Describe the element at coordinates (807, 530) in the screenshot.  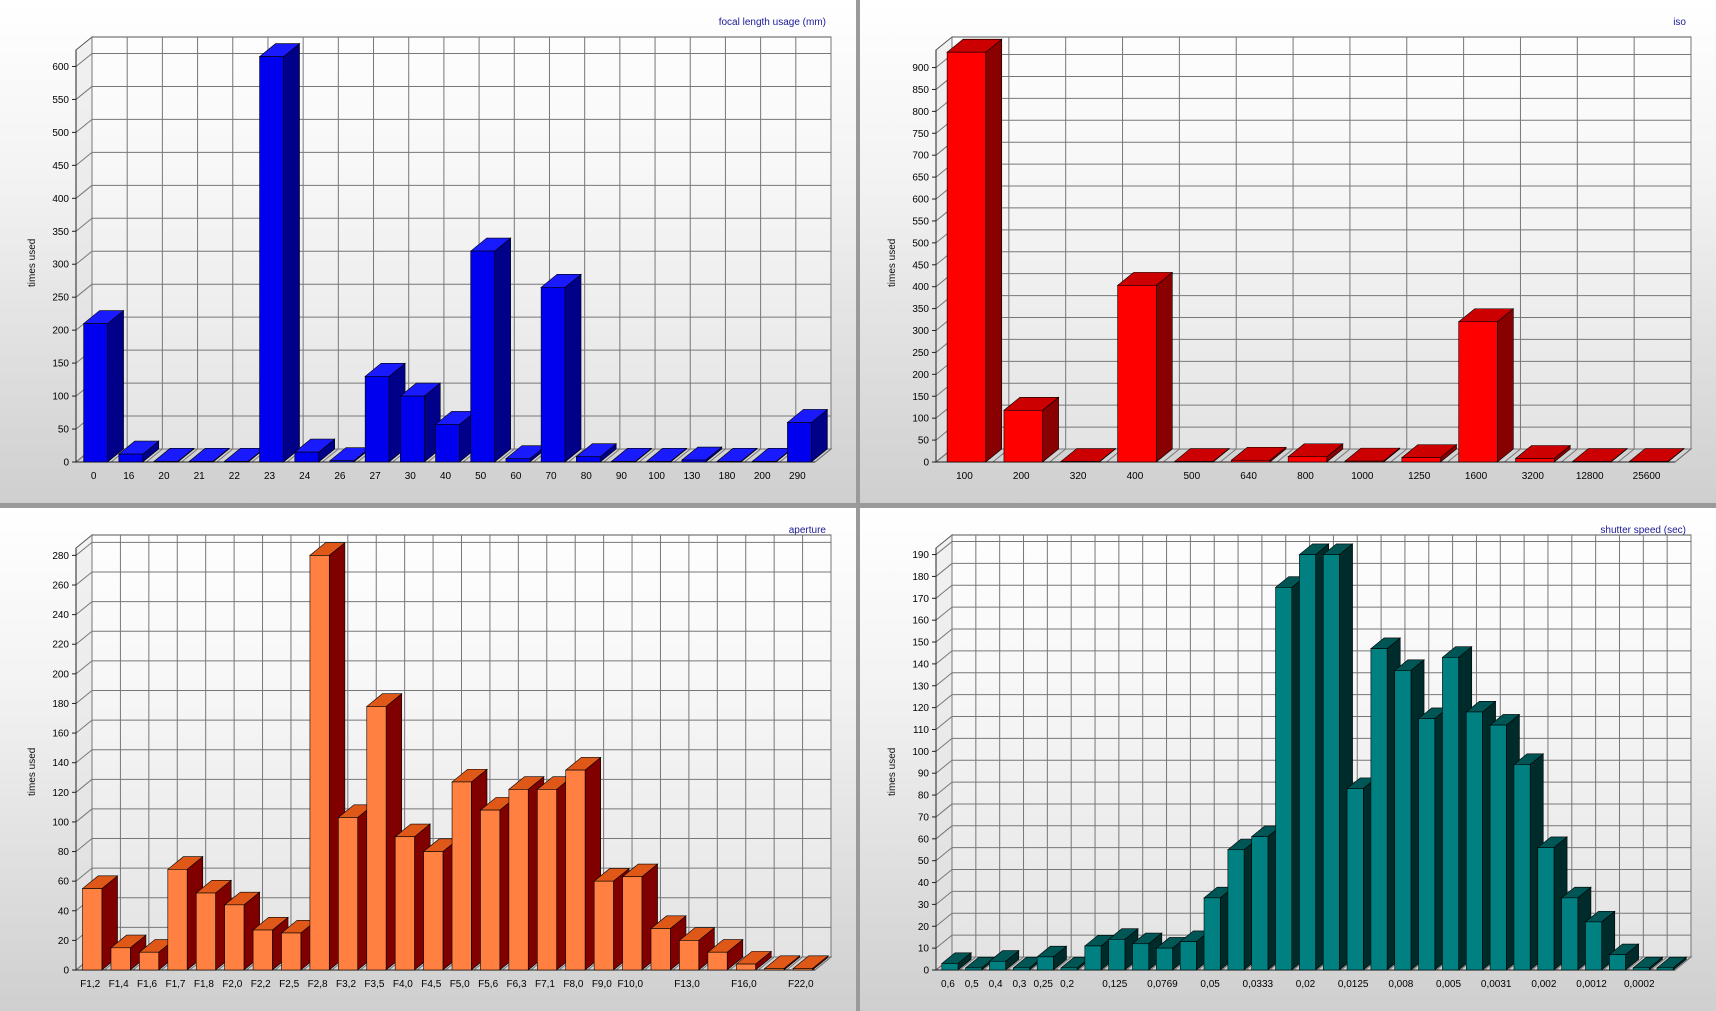
I see `chart-title: aperture` at that location.